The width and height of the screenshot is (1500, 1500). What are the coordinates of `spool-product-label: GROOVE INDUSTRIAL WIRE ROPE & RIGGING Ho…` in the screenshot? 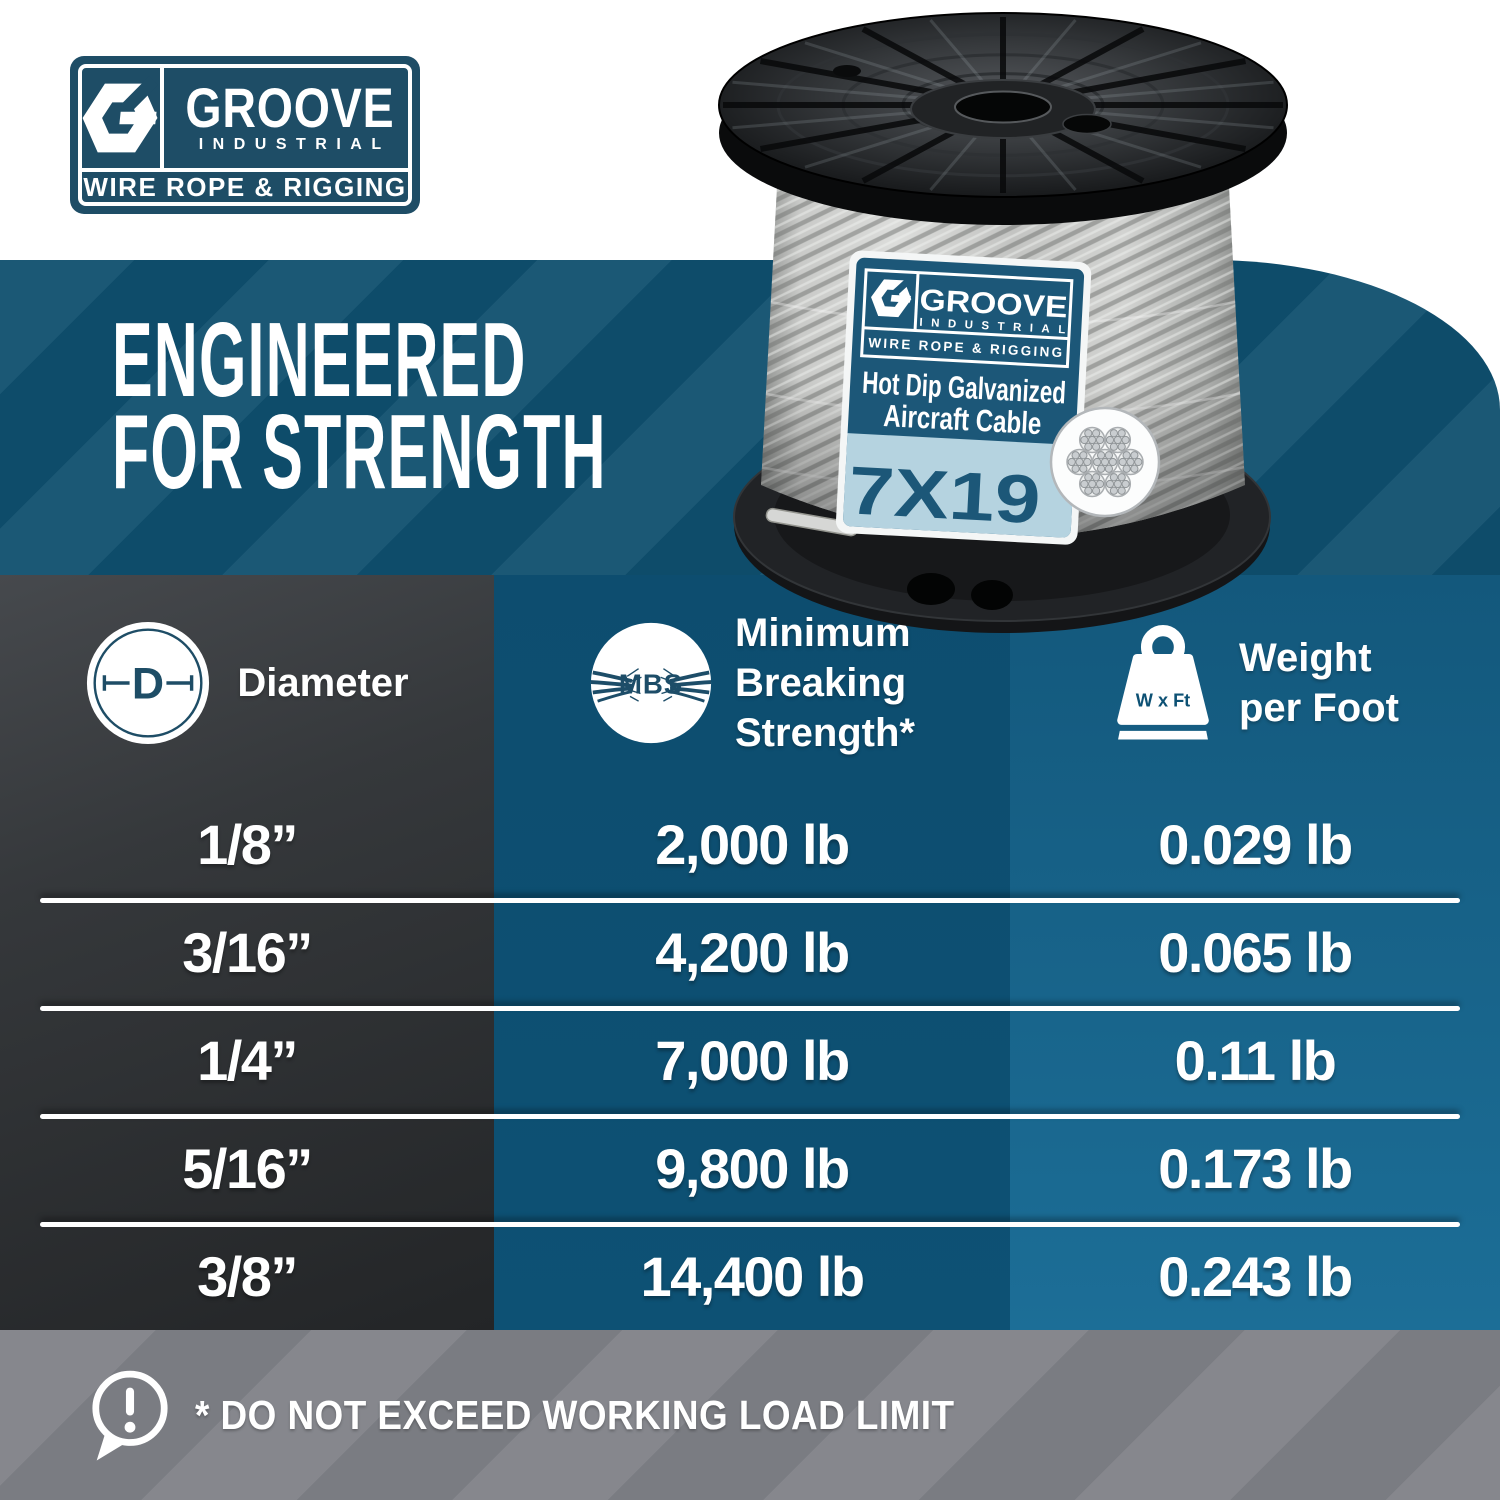 It's located at (963, 397).